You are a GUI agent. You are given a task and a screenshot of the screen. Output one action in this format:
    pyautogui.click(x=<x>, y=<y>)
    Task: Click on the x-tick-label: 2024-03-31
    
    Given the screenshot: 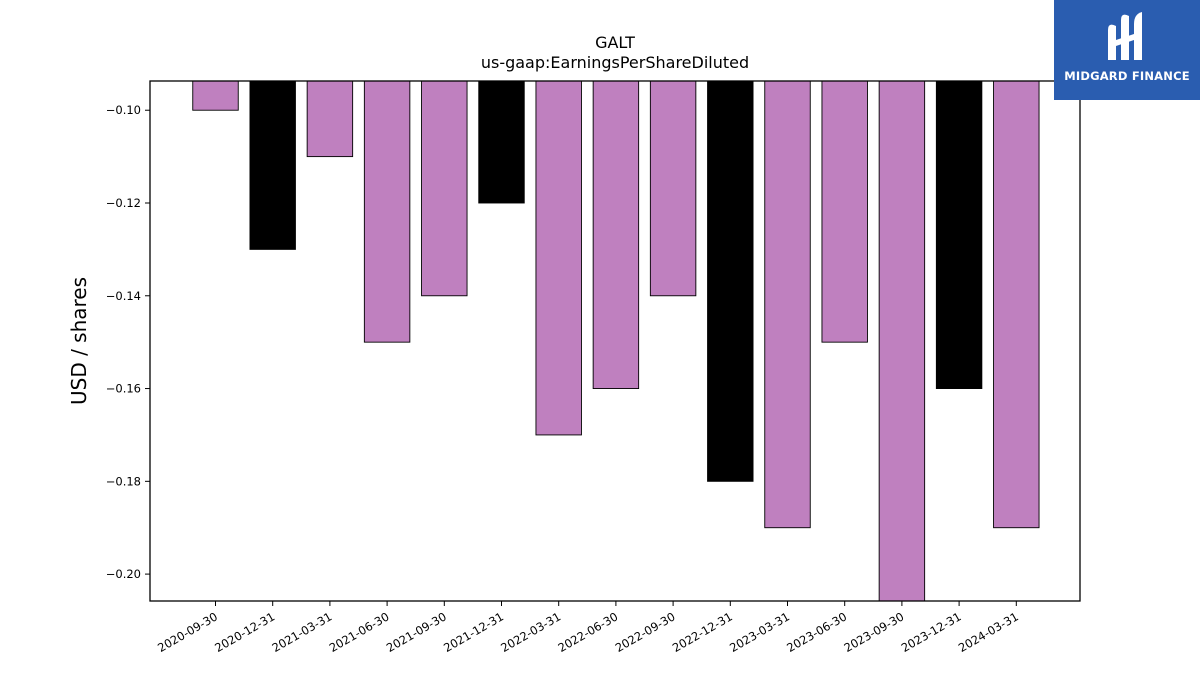 What is the action you would take?
    pyautogui.click(x=988, y=632)
    